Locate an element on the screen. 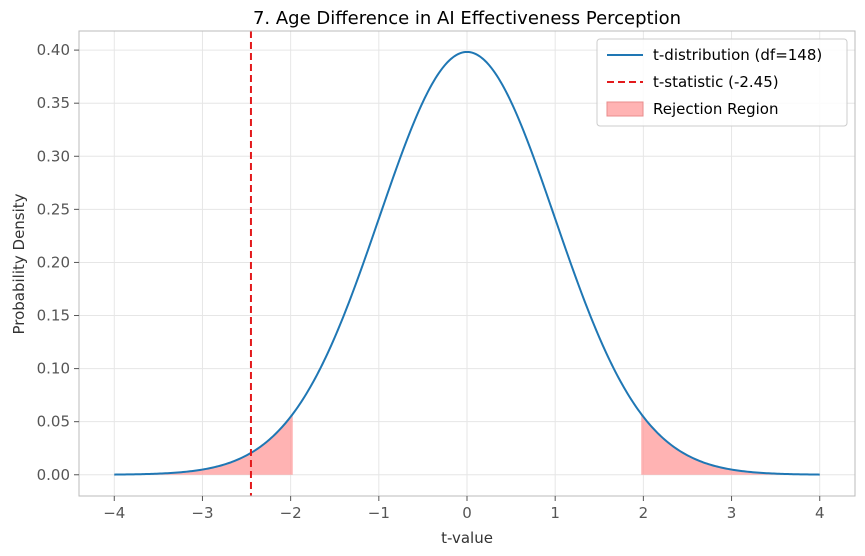 Image resolution: width=865 pixels, height=556 pixels. legend-box is located at coordinates (722, 82).